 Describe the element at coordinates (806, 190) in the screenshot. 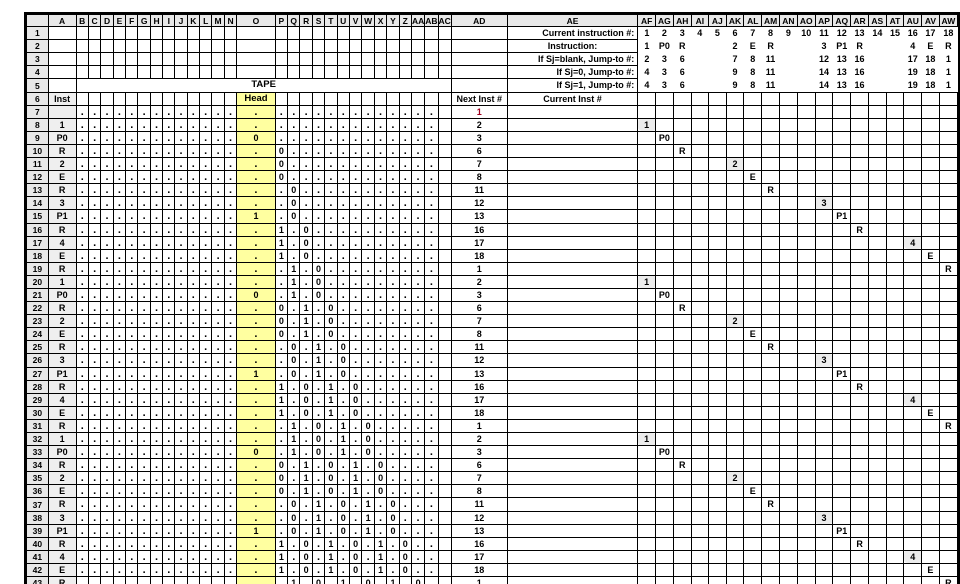

I see `trace-cell-AO` at that location.